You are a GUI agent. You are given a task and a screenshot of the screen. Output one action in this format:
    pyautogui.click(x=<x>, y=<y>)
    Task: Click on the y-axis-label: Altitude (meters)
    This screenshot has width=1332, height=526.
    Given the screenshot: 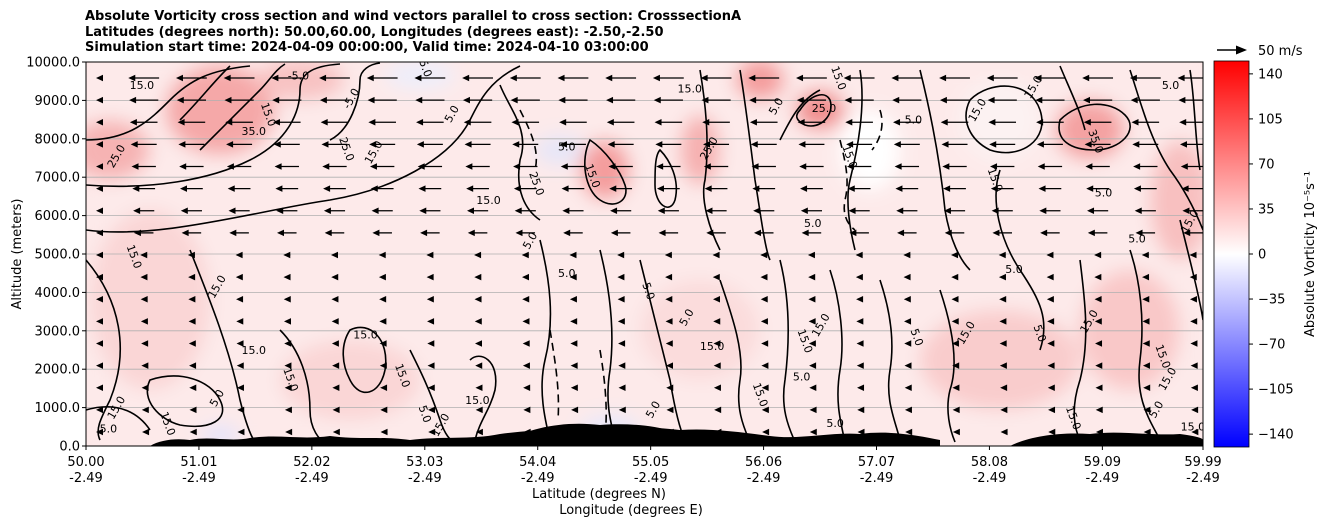 What is the action you would take?
    pyautogui.click(x=17, y=254)
    